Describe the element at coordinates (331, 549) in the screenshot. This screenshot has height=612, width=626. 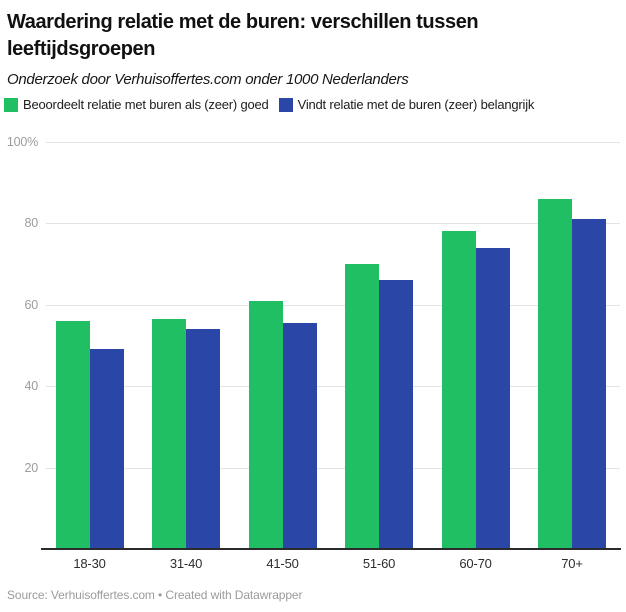
I see `x-axis-line` at that location.